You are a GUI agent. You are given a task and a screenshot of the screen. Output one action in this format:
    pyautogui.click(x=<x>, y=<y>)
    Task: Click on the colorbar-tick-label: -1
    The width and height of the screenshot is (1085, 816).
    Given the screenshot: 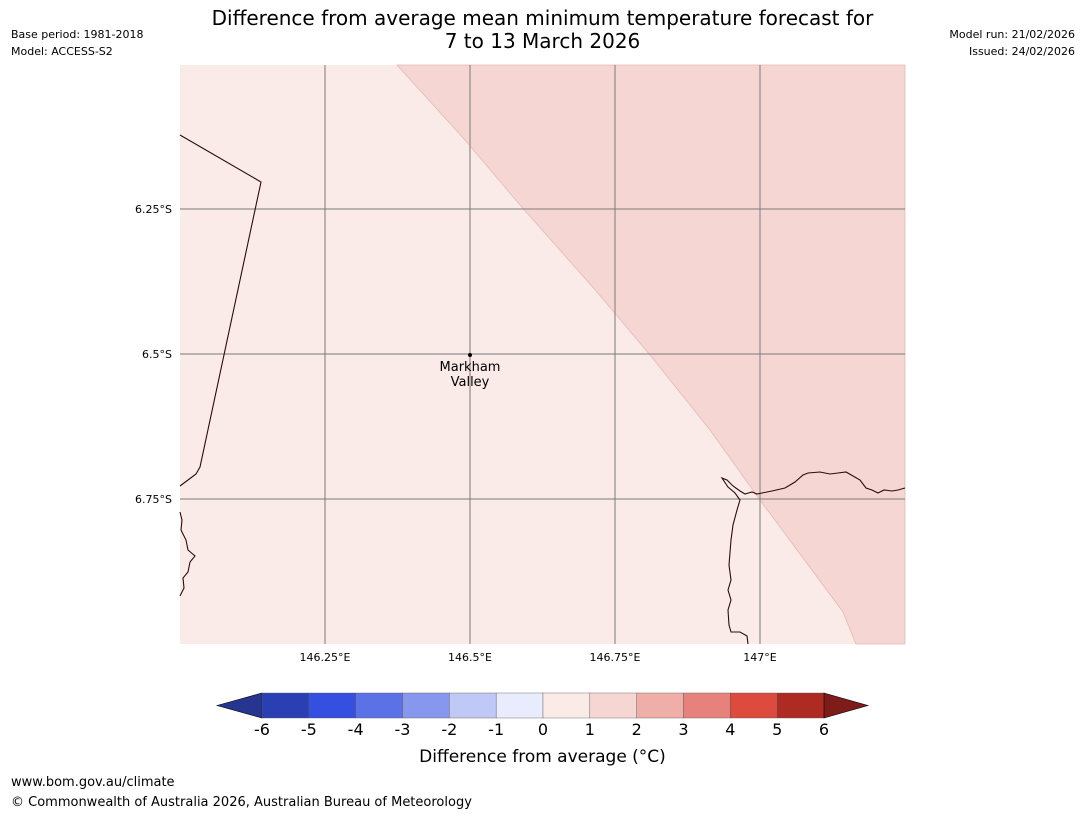 What is the action you would take?
    pyautogui.click(x=496, y=729)
    